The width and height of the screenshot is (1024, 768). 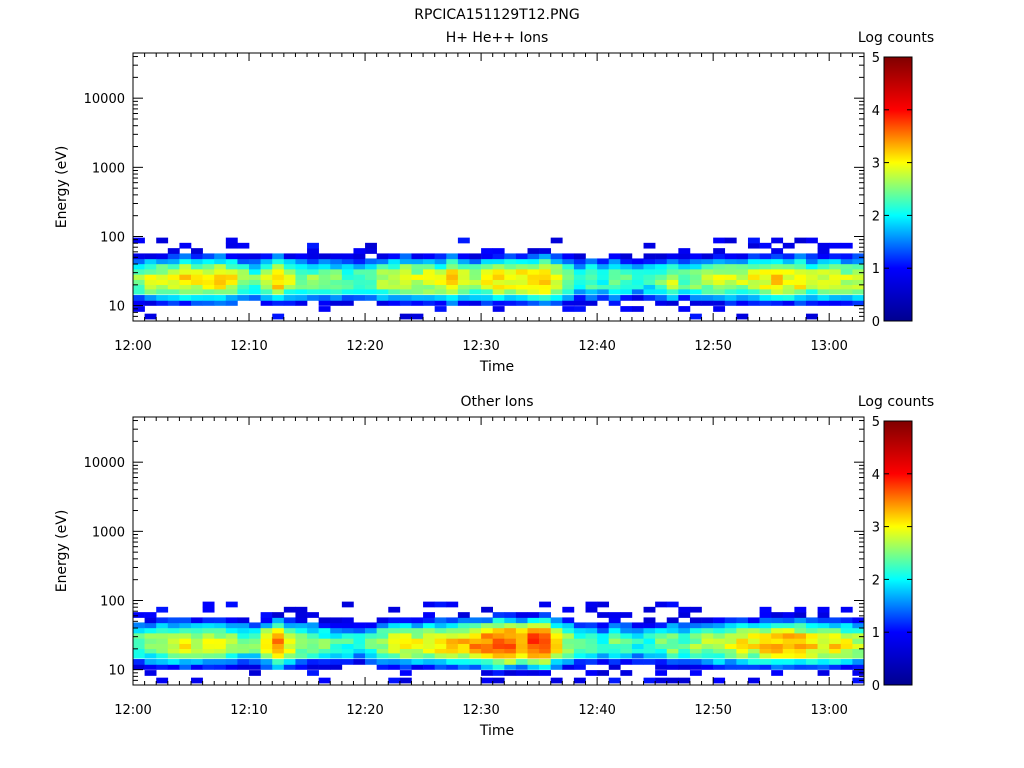 I want to click on y-axis-label: Energy (eV), so click(x=62, y=551).